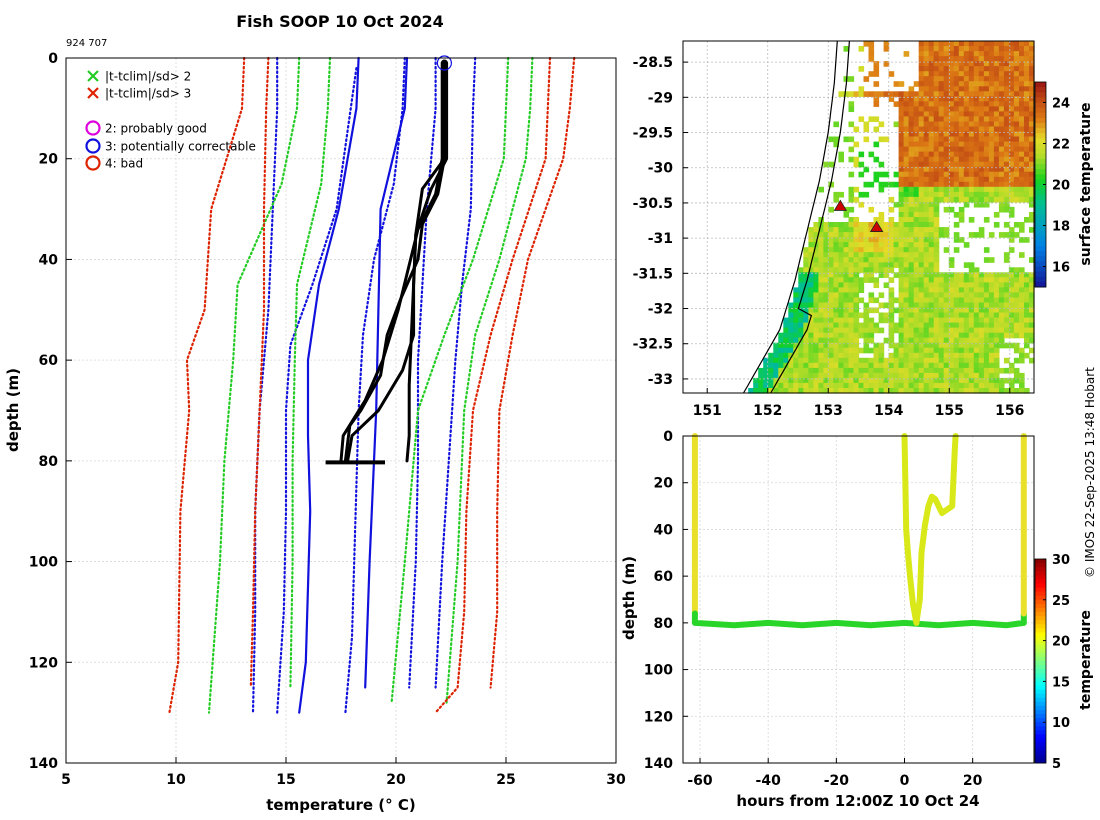 The image size is (1100, 820). Describe the element at coordinates (653, 204) in the screenshot. I see `map-ytick-label: -30.5` at that location.